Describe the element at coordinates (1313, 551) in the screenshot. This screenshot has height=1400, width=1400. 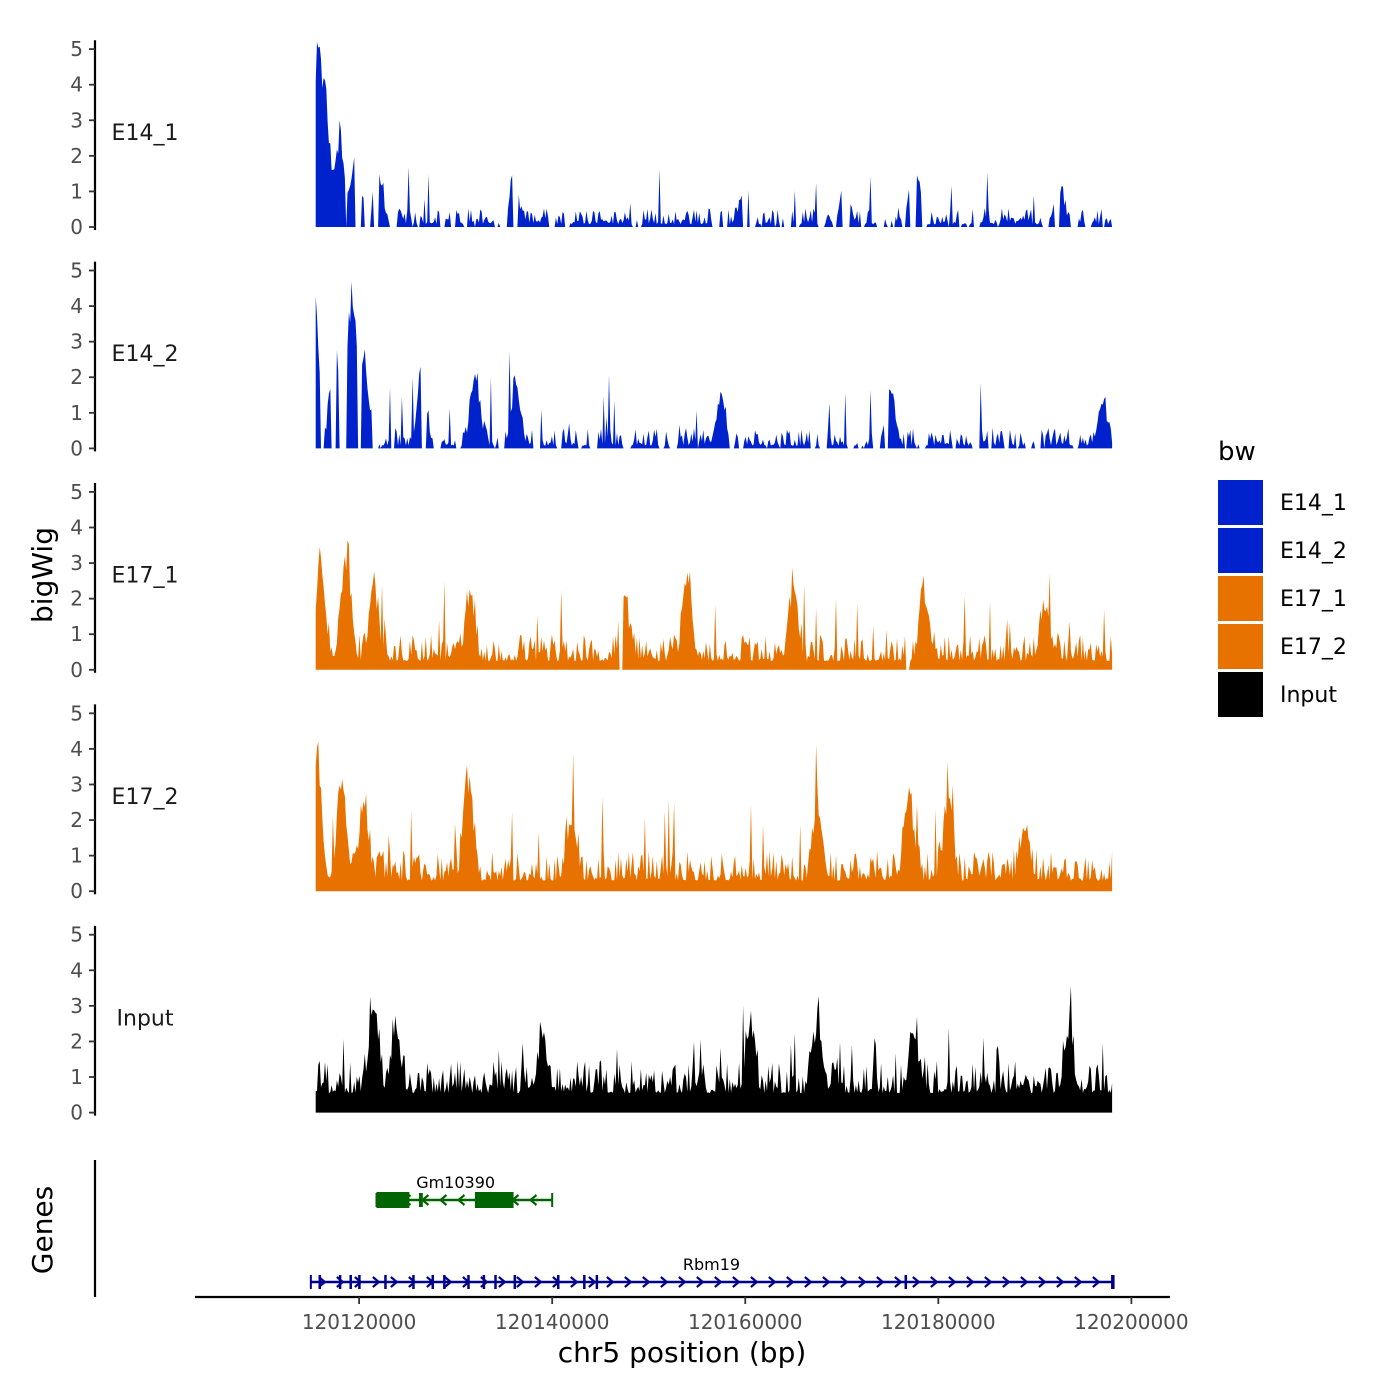
I see `legend-label: E14_2` at that location.